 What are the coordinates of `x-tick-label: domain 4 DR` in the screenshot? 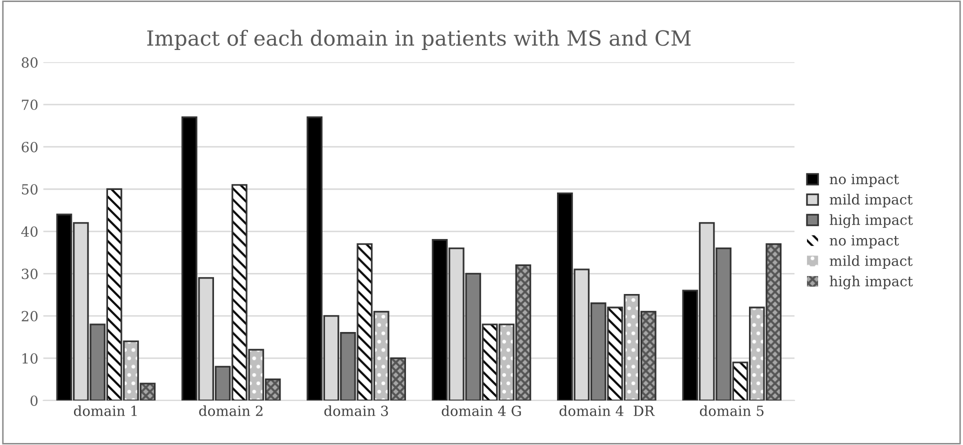 It's located at (607, 410).